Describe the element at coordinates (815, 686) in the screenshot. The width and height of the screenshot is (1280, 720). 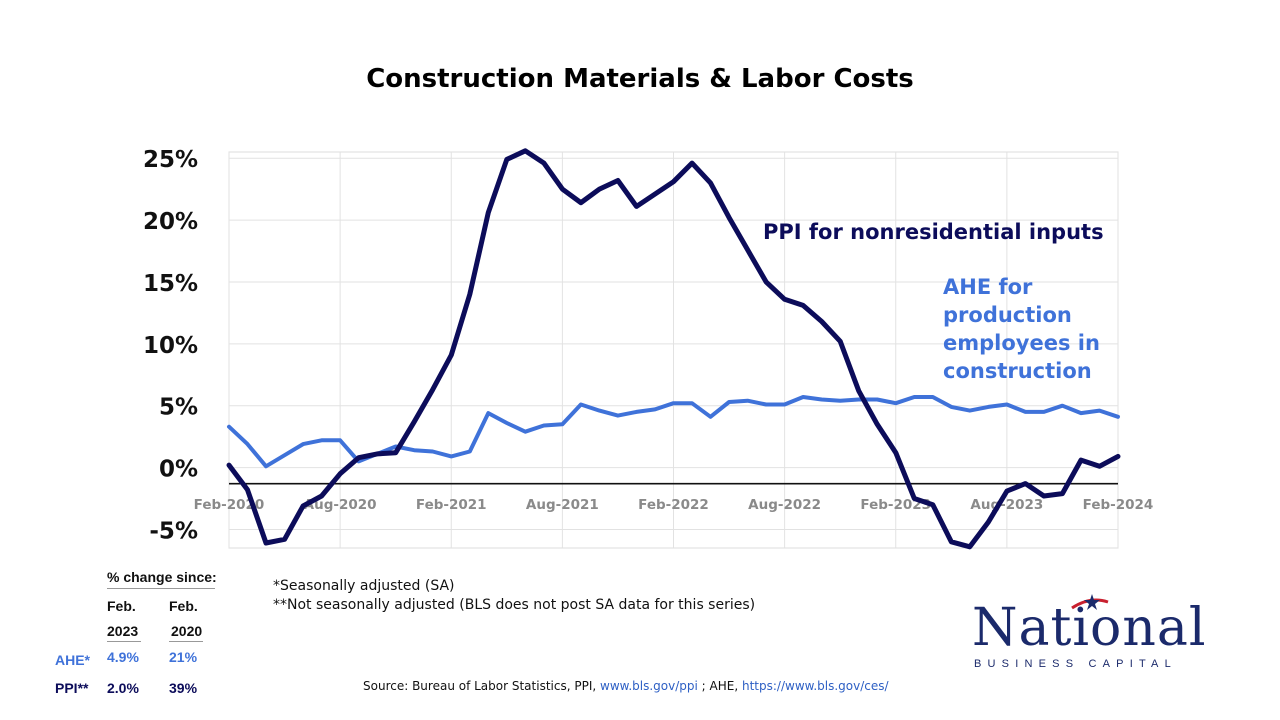
I see `source-link-ces: https://www.bls.gov/ces/` at that location.